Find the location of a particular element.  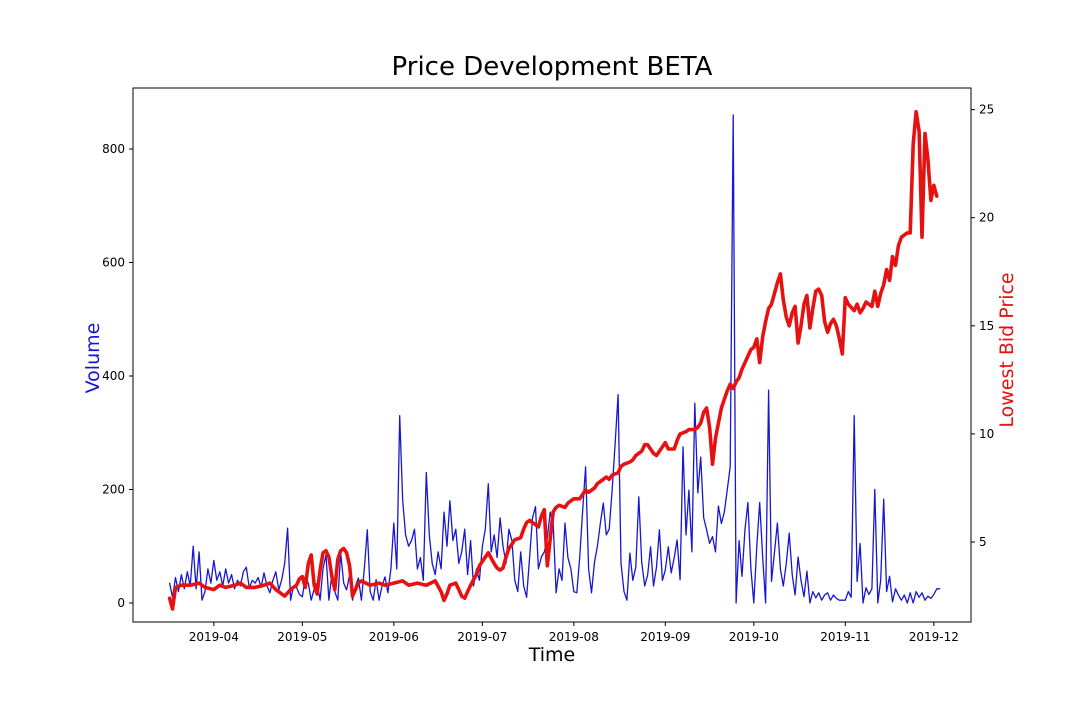

right-axis-ticks: 5 10 15 20 25 is located at coordinates (982, 326).